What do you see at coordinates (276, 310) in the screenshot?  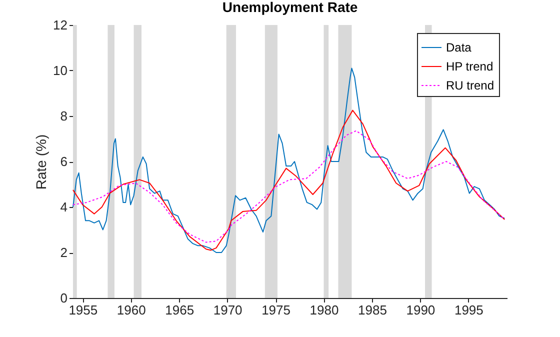 I see `x-tick-label: 1975` at bounding box center [276, 310].